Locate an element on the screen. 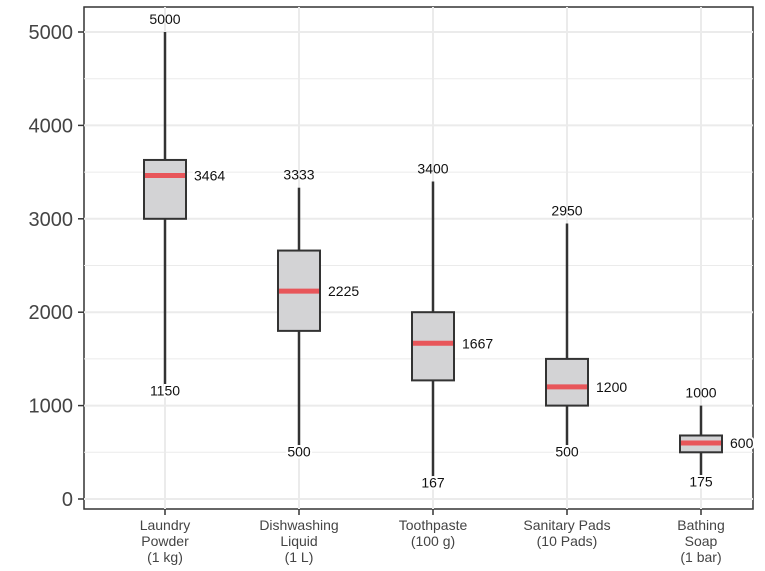 This screenshot has width=765, height=571. max-label: 2950 is located at coordinates (566, 210).